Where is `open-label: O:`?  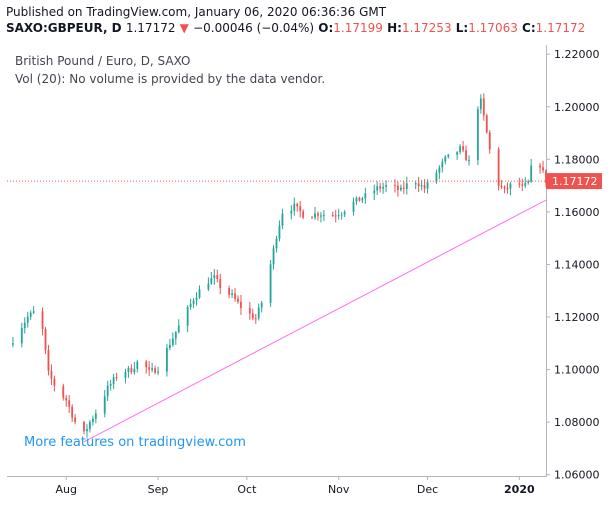 open-label: O: is located at coordinates (326, 28).